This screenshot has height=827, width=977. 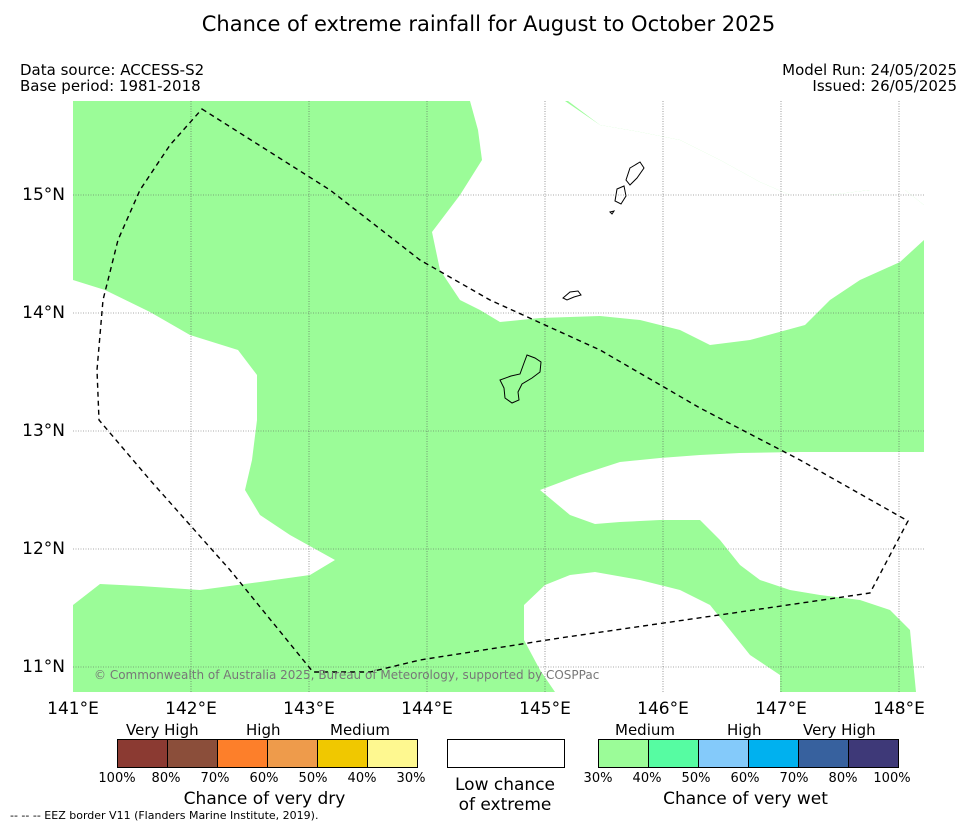 I want to click on low-chance-region-west, so click(x=204, y=442).